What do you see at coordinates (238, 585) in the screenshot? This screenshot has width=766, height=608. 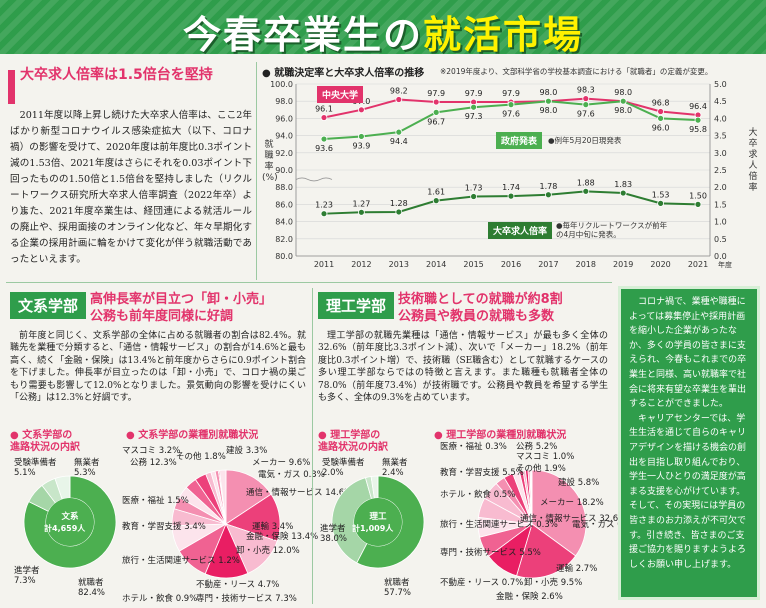 I see `bunkei-industry-label: 不動産・リース 4.7%` at bounding box center [238, 585].